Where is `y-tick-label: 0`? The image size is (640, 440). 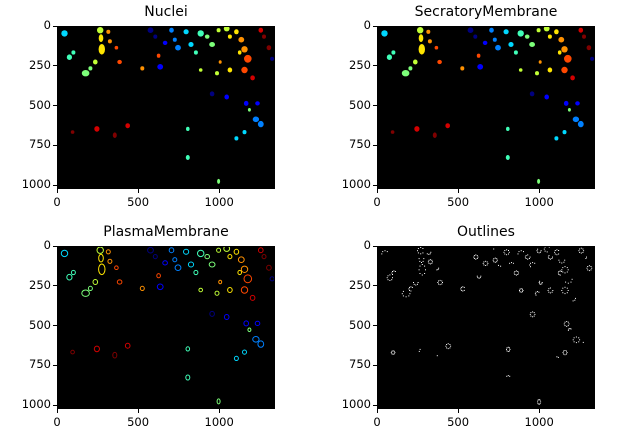 y-tick-label: 0 is located at coordinates (47, 25).